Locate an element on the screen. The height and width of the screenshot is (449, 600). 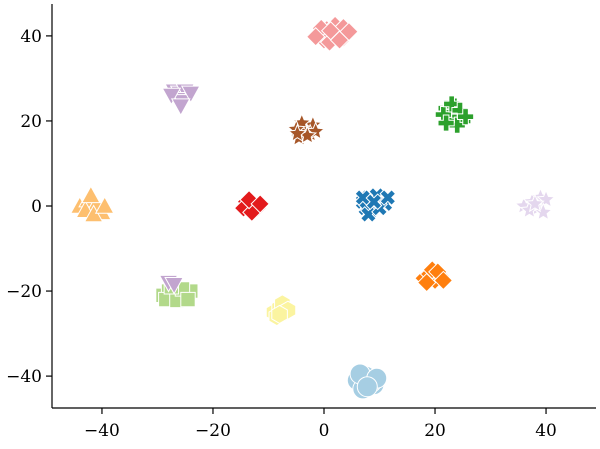
x-tick-label: 0 is located at coordinates (324, 431).